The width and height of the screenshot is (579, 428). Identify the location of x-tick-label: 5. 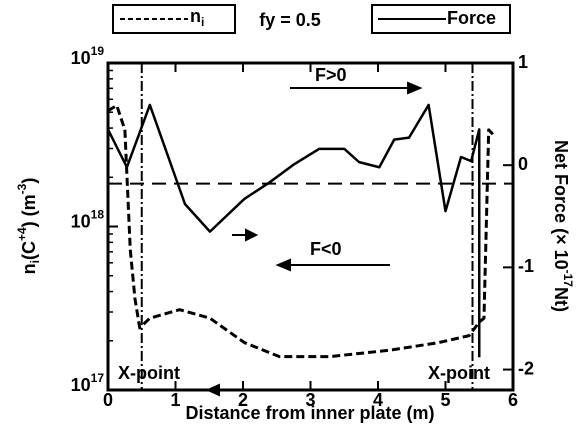
(445, 400).